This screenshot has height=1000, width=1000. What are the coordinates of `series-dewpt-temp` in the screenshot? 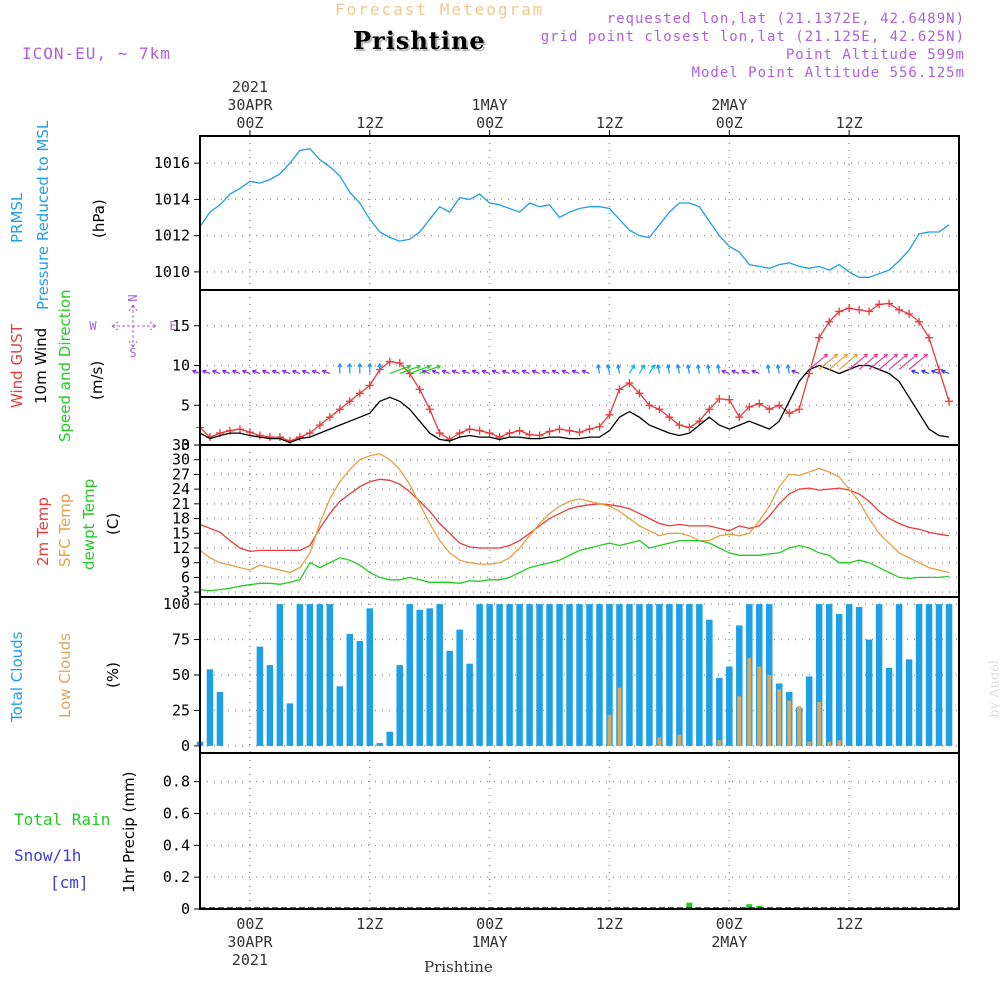 It's located at (574, 565).